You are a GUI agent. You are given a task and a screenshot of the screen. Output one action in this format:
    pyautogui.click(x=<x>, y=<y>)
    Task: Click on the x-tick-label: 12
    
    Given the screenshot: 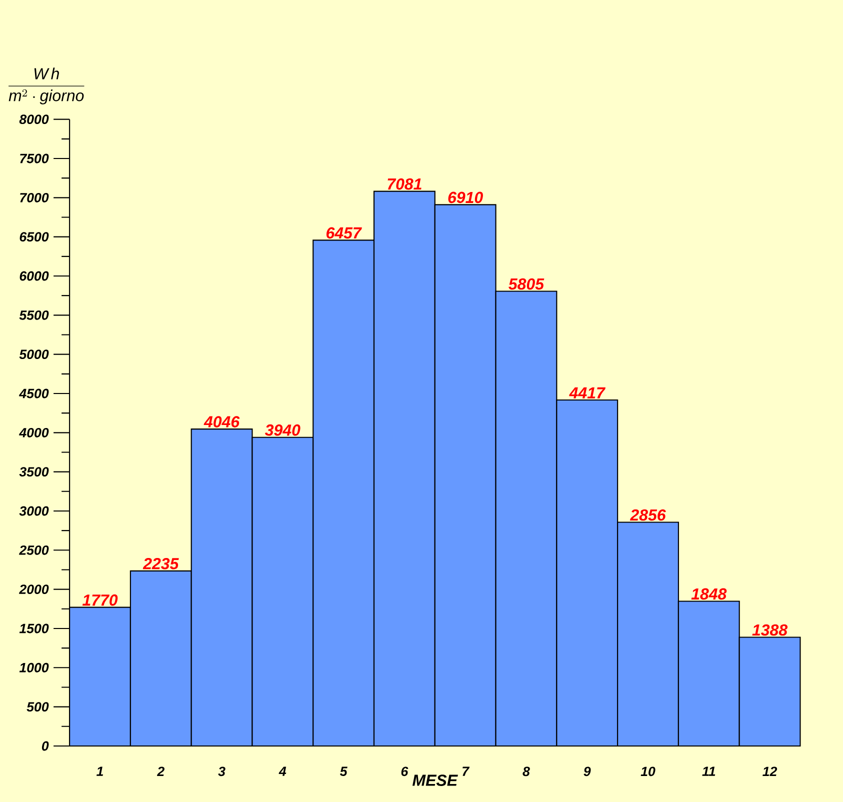 What is the action you would take?
    pyautogui.click(x=770, y=771)
    